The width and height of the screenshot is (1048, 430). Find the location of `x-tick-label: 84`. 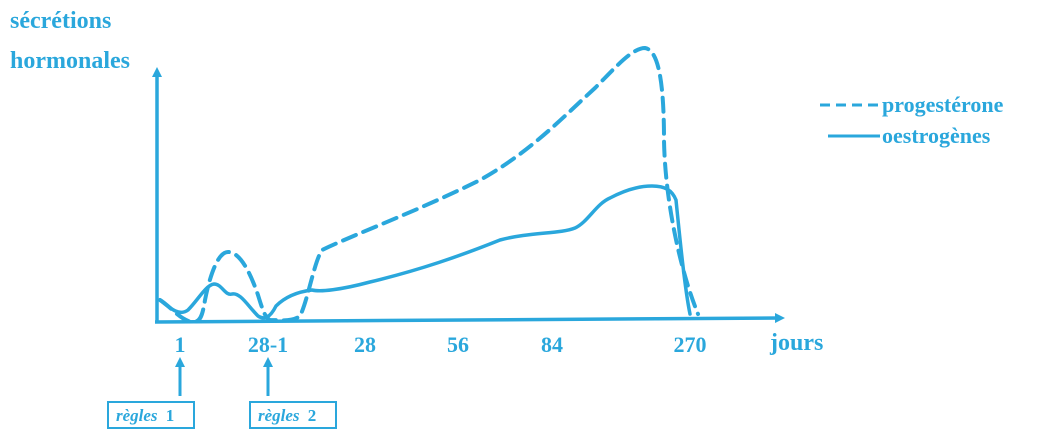

x-tick-label: 84 is located at coordinates (552, 344).